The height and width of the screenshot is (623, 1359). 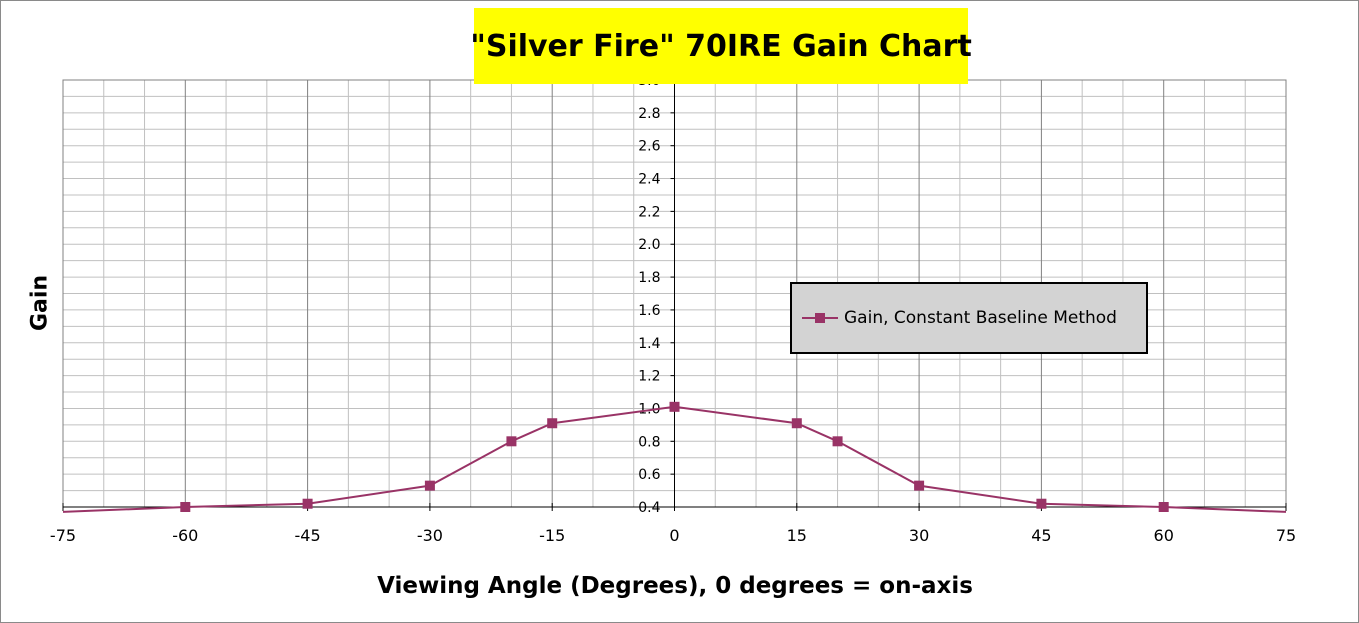 I want to click on y-tick-label: 1.4, so click(x=649, y=344).